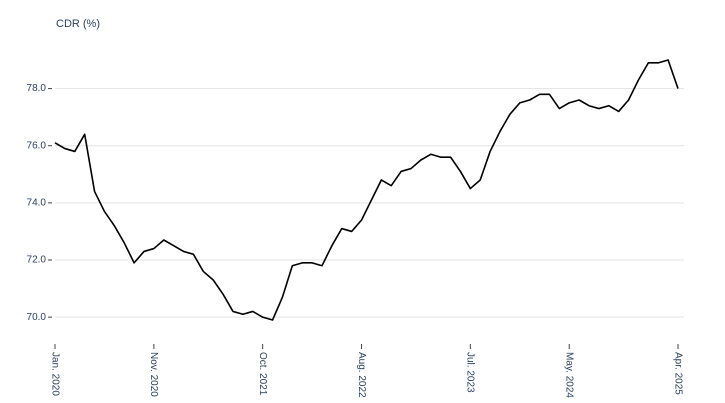 This screenshot has height=403, width=725. I want to click on x-tick-label: Apr. 2025, so click(677, 373).